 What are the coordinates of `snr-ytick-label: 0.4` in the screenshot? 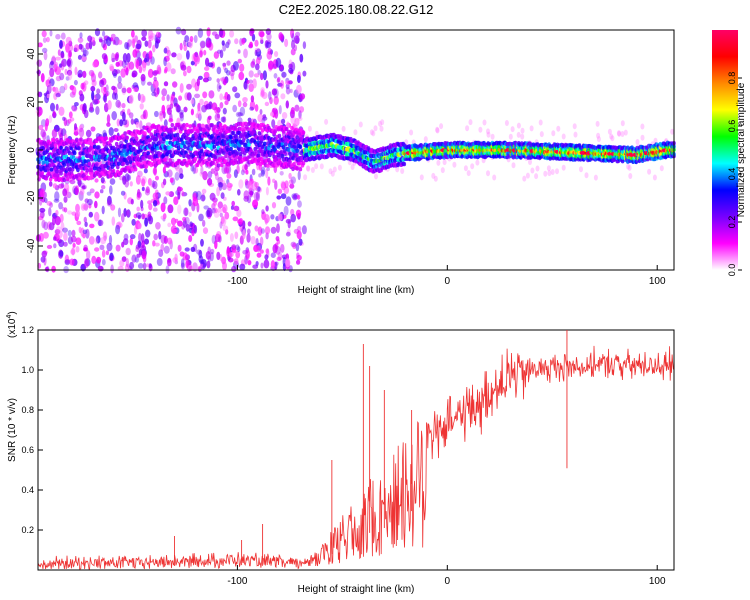 It's located at (27, 490).